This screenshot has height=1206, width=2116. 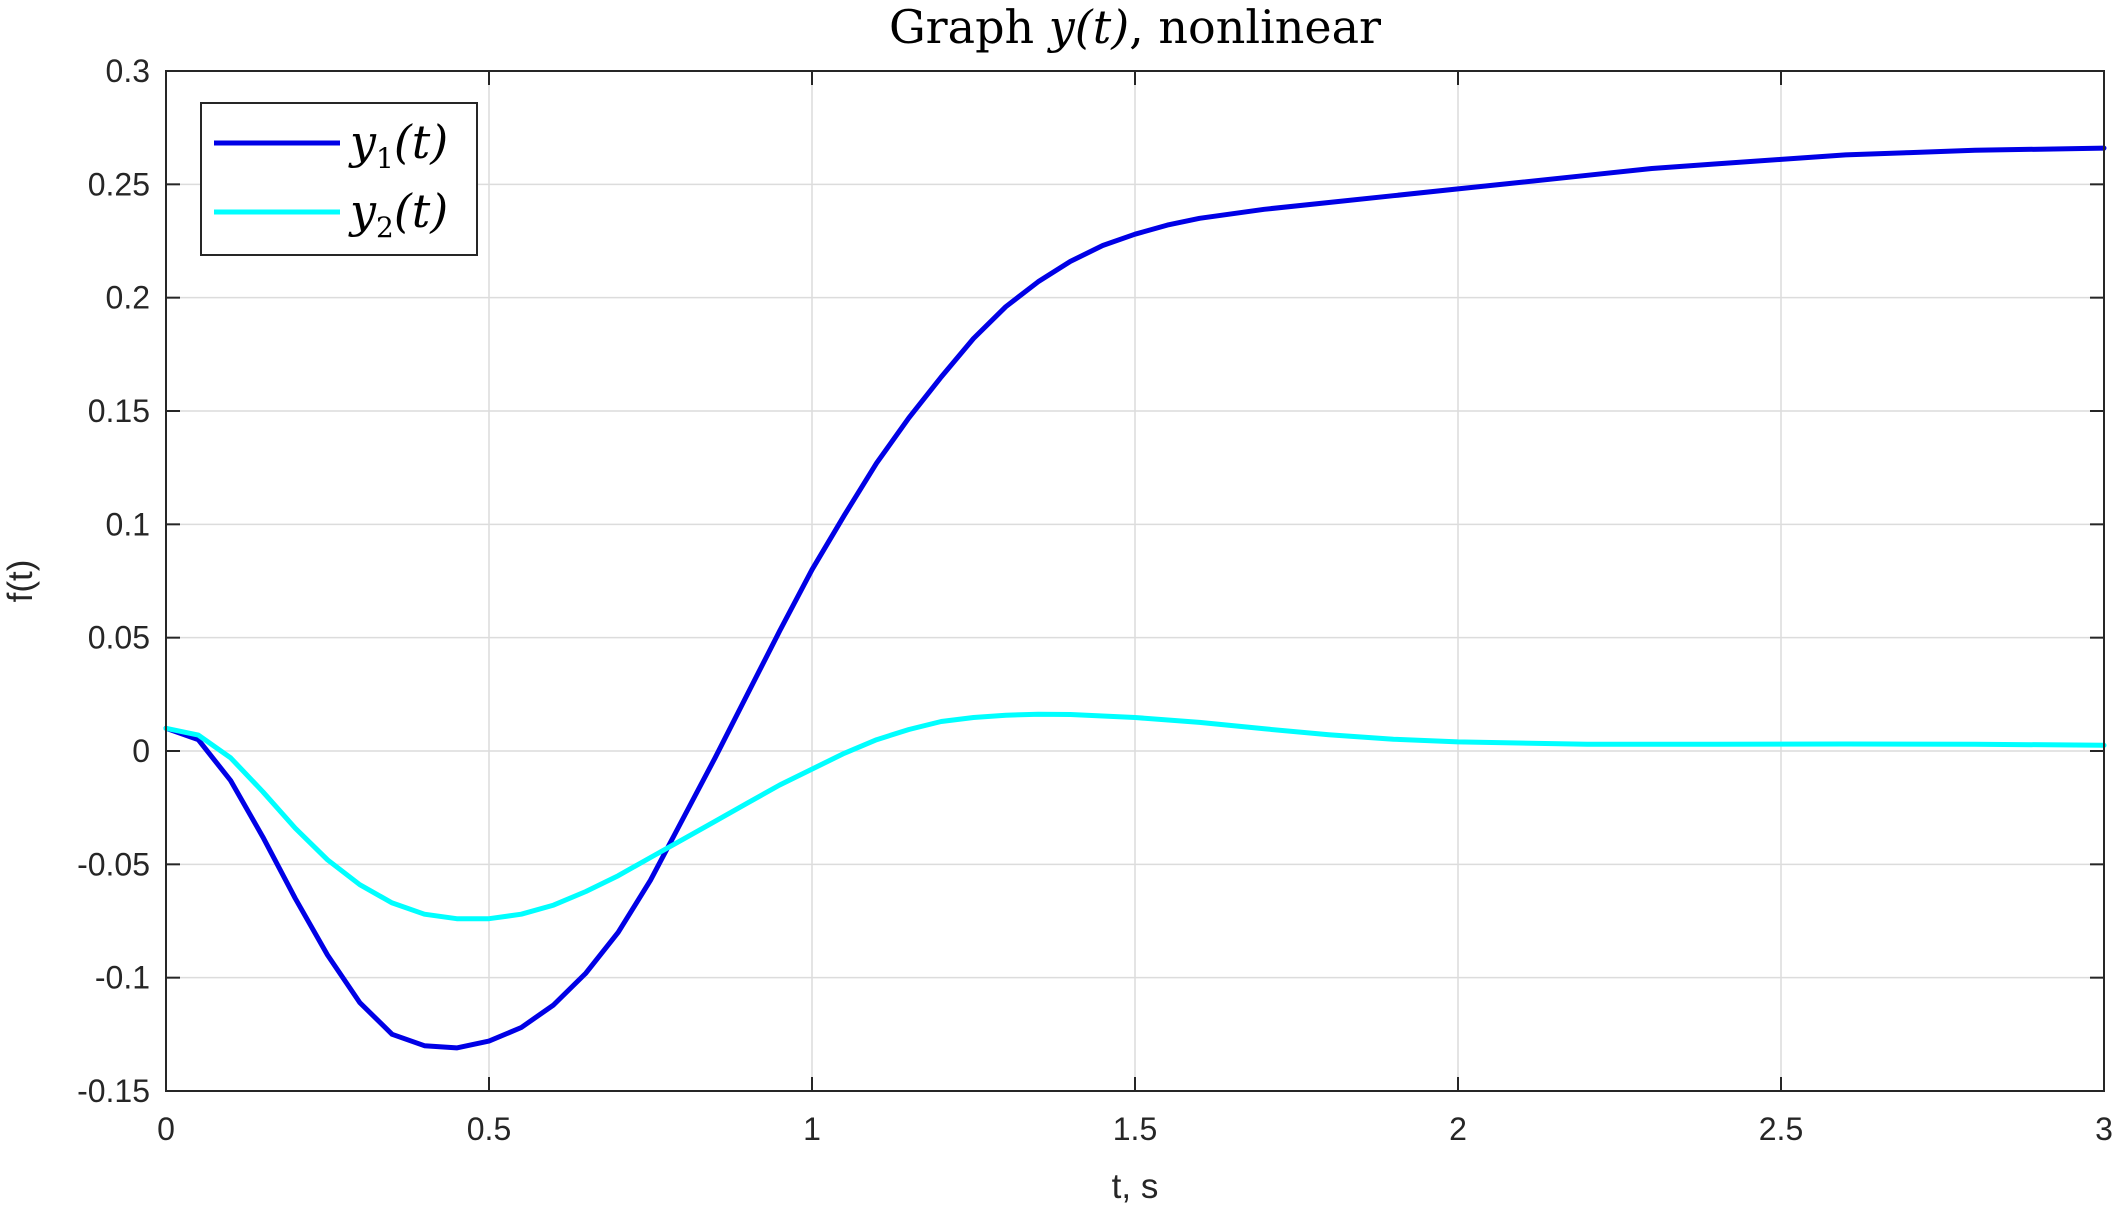 I want to click on y-axis-label: f(t), so click(x=20, y=581).